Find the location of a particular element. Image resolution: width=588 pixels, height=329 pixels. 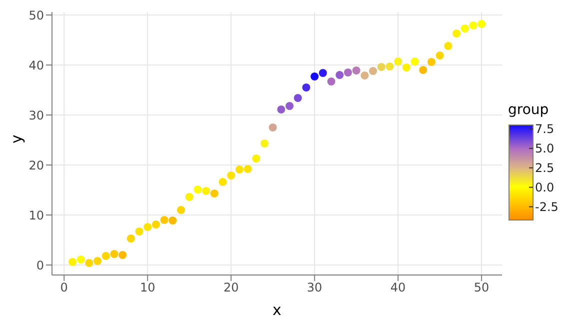

x-tick-label: 0 is located at coordinates (64, 287).